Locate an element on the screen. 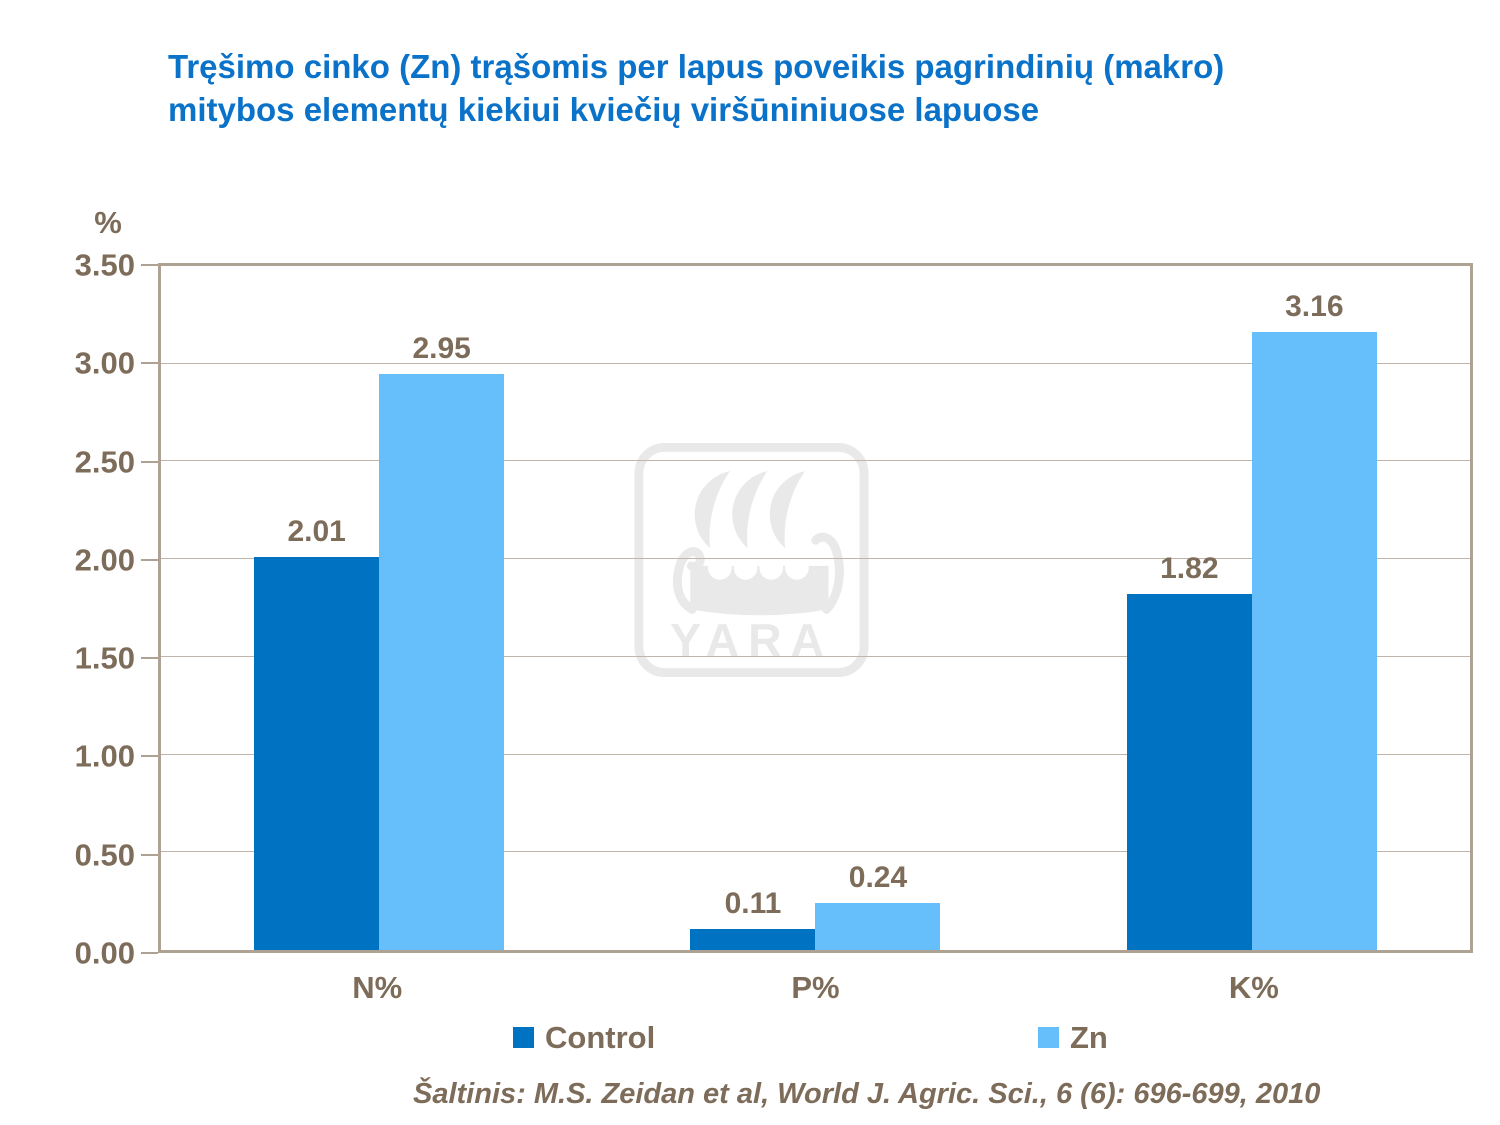 The height and width of the screenshot is (1125, 1500). y-tick-label: 3.00 is located at coordinates (104, 363).